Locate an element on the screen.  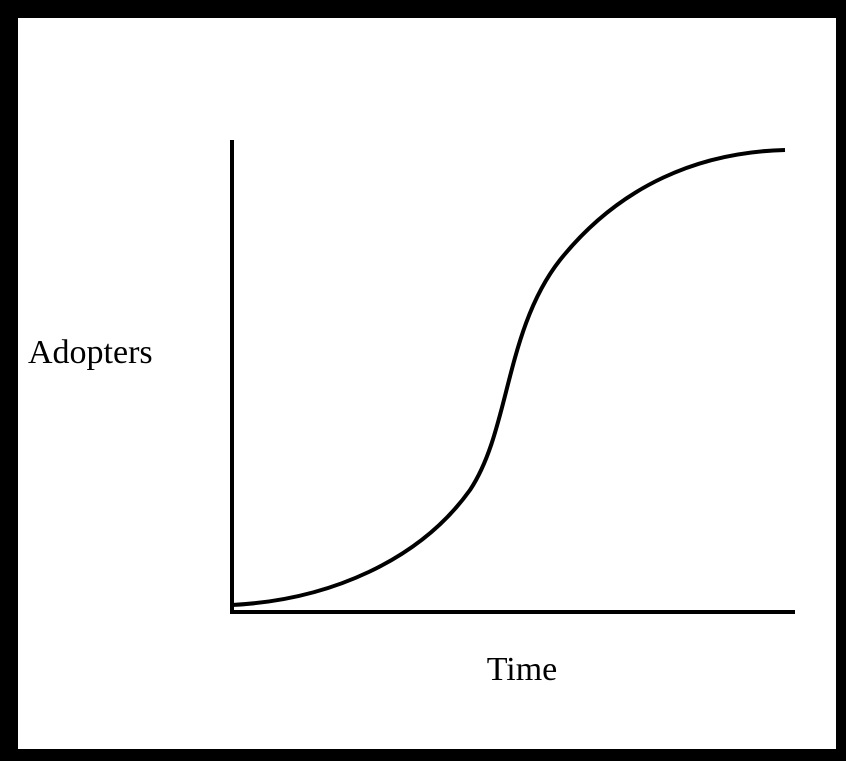
y-axis-label: Adopters is located at coordinates (90, 352).